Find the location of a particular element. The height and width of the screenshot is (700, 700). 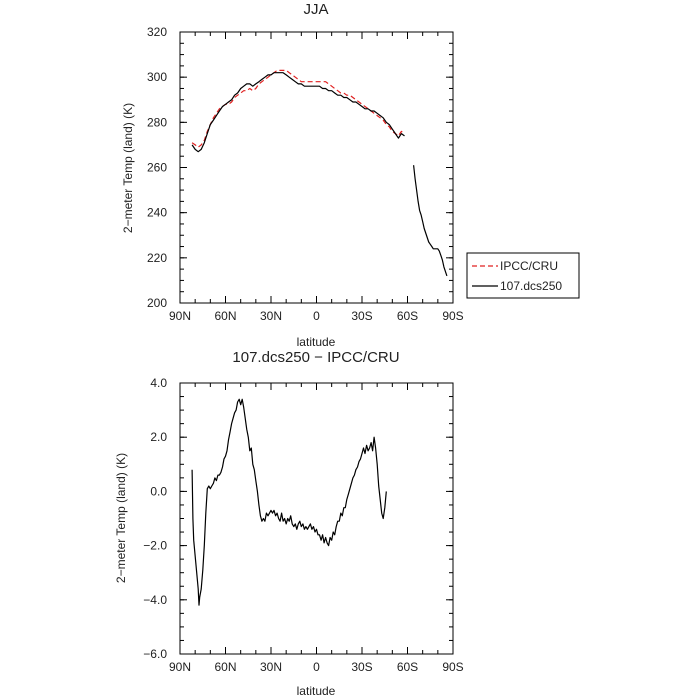

legend-label-ipcc-cru: IPCC/CRU is located at coordinates (529, 266).